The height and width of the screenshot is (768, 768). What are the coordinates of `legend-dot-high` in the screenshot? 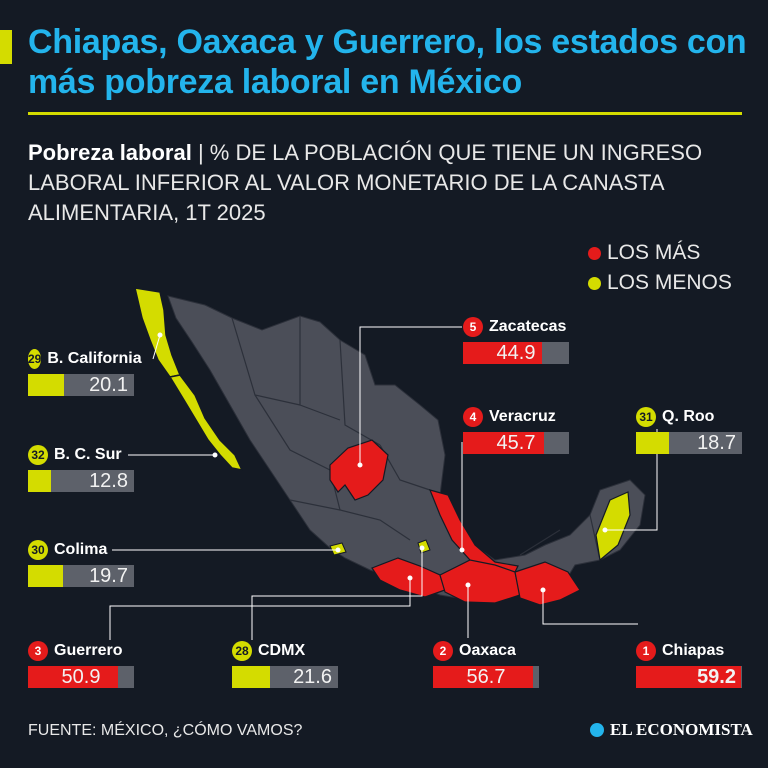 It's located at (594, 253).